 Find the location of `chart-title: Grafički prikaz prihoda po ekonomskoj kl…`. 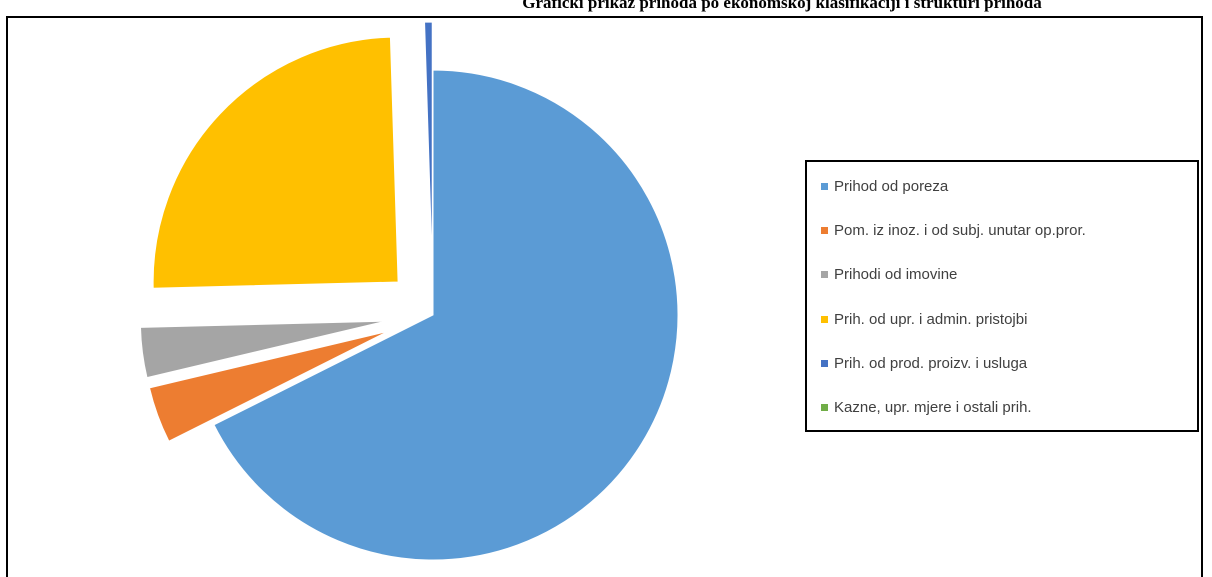

chart-title: Grafički prikaz prihoda po ekonomskoj kl… is located at coordinates (782, 6).